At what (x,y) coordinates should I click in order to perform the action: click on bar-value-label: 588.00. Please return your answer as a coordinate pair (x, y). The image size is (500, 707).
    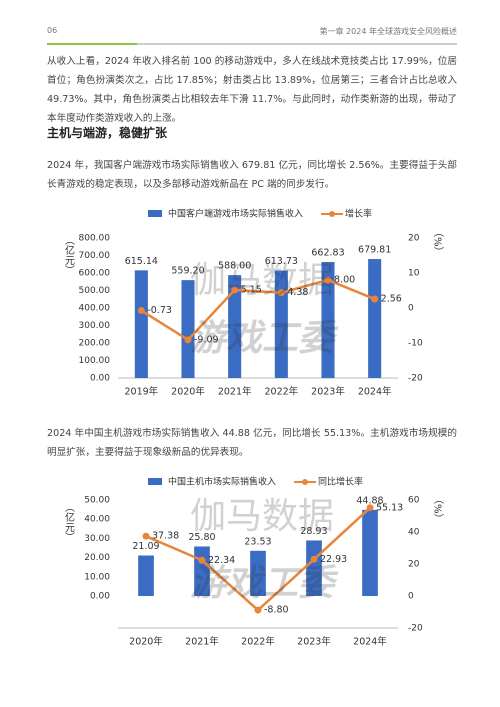
    Looking at the image, I should click on (234, 266).